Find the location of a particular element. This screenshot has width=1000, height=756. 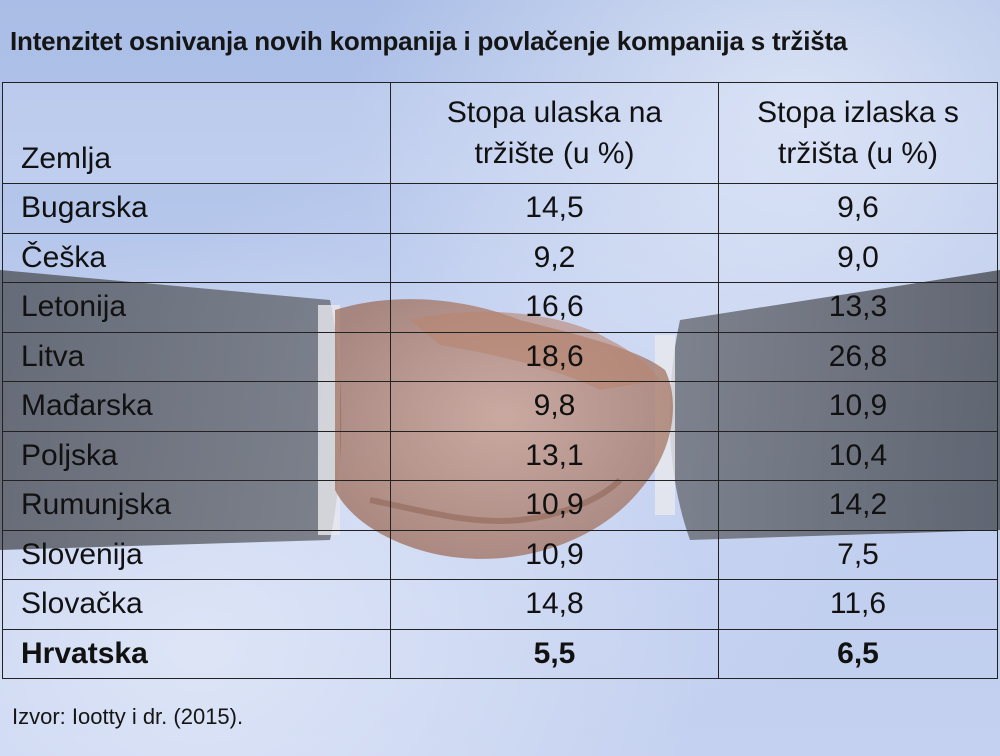

exit-rate-cell: 10,9 is located at coordinates (858, 406).